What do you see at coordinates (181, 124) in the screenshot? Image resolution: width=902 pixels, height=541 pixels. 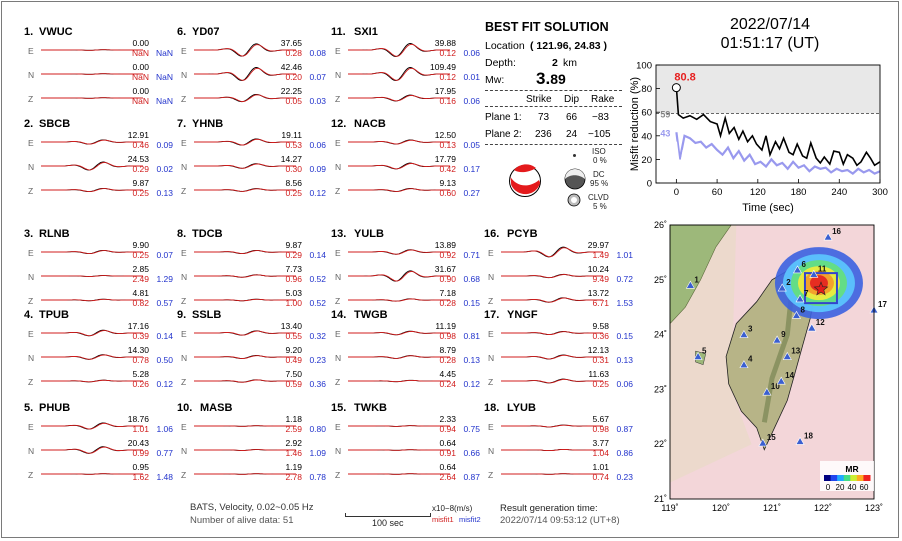 I see `station-number: 7.` at bounding box center [181, 124].